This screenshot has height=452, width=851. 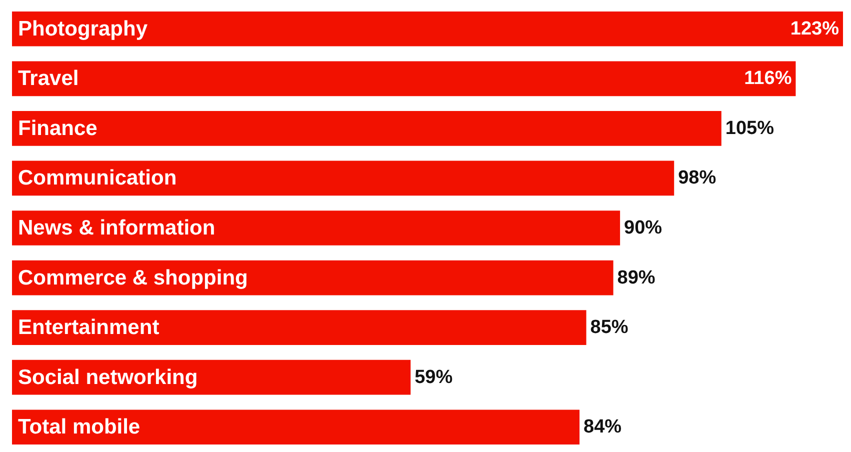 What do you see at coordinates (609, 327) in the screenshot?
I see `data-label: 85%` at bounding box center [609, 327].